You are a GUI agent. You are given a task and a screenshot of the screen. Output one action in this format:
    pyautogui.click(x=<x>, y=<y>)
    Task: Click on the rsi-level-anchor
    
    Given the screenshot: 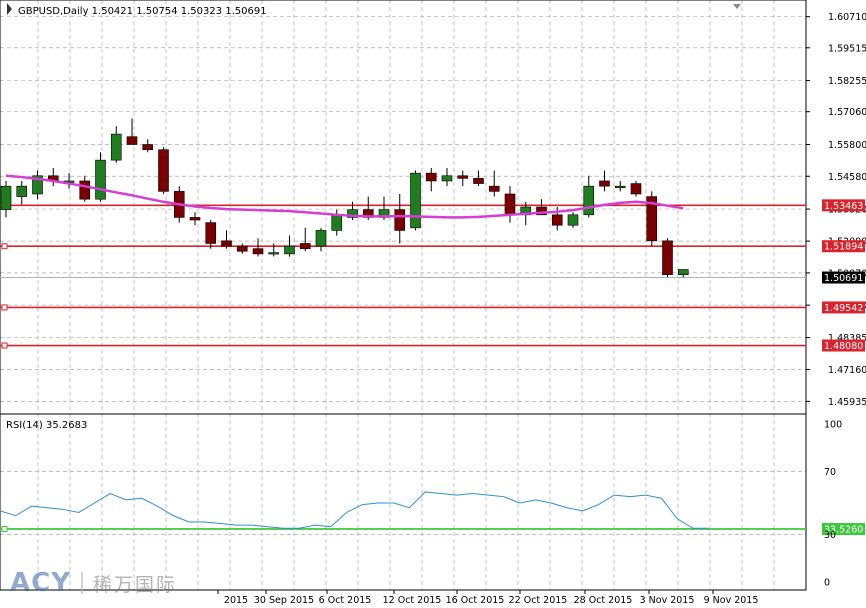 What is the action you would take?
    pyautogui.click(x=4, y=529)
    